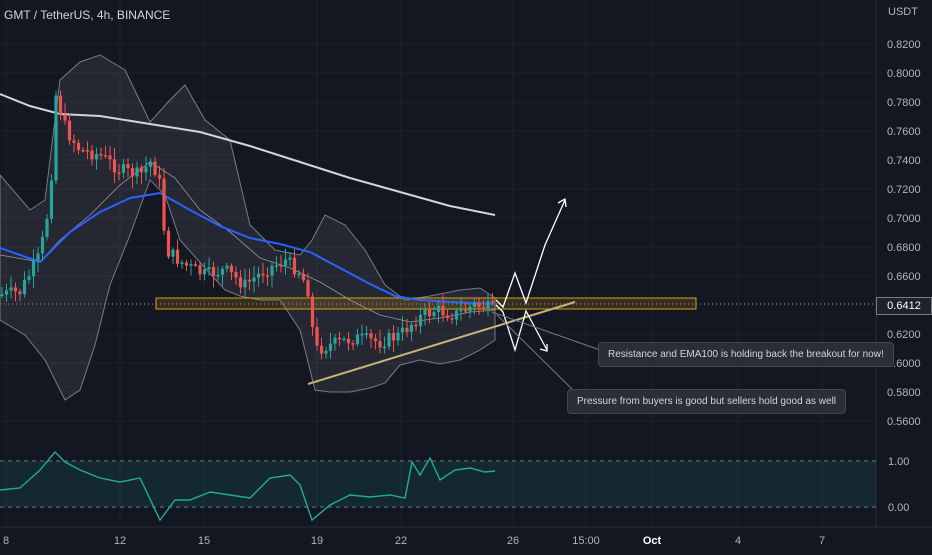 The height and width of the screenshot is (555, 932). I want to click on oscillator-line, so click(248, 486).